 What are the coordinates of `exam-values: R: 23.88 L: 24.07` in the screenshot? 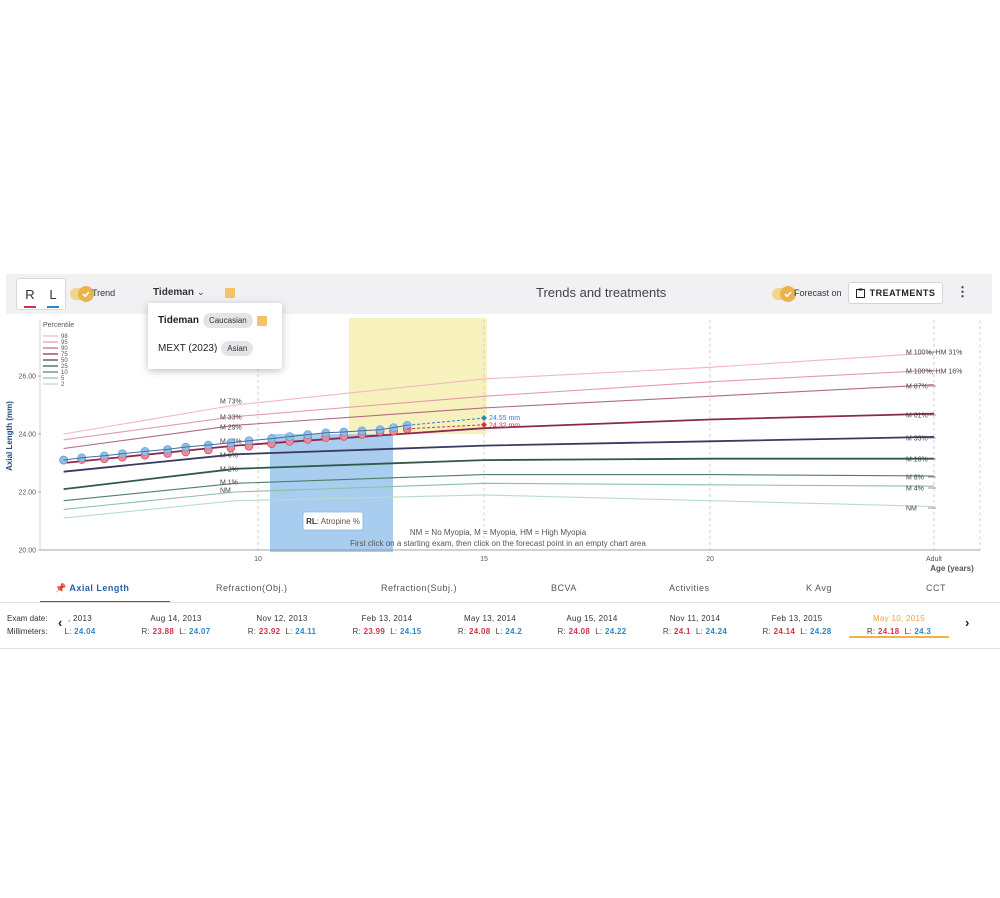 It's located at (176, 631).